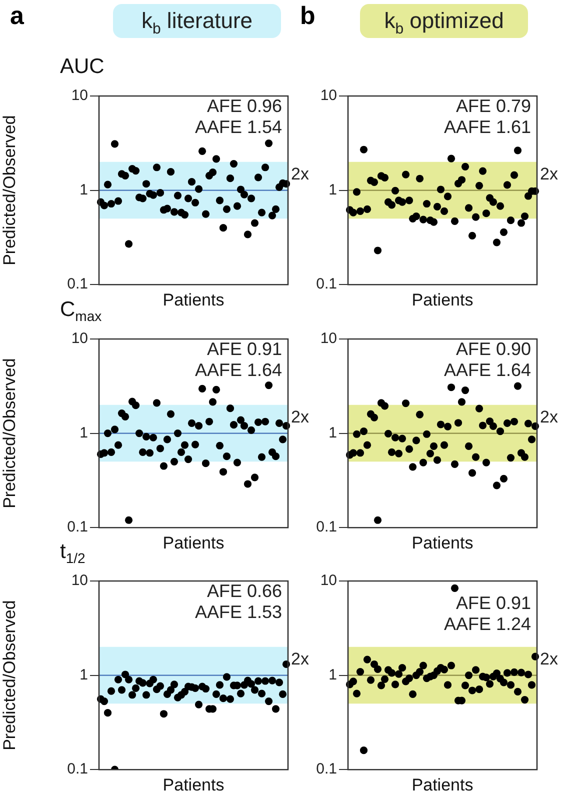 This screenshot has width=565, height=798. I want to click on annotation: AFE 0.91, so click(493, 602).